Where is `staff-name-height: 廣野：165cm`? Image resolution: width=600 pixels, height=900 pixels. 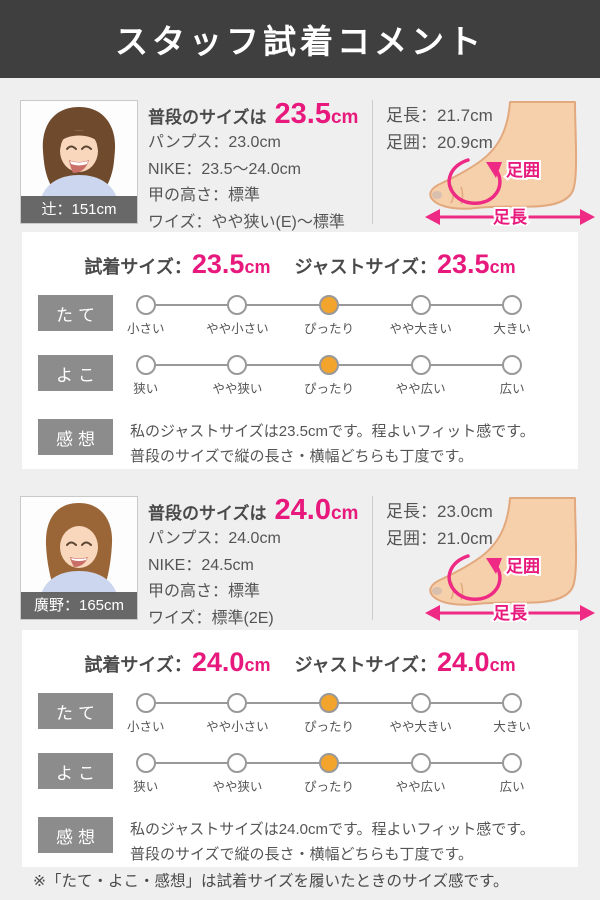
staff-name-height: 廣野：165cm is located at coordinates (79, 605).